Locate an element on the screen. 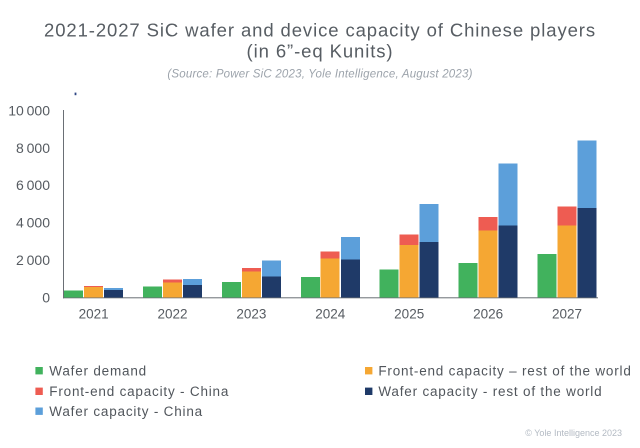 The height and width of the screenshot is (448, 640). svg-text: 0 is located at coordinates (46, 297).